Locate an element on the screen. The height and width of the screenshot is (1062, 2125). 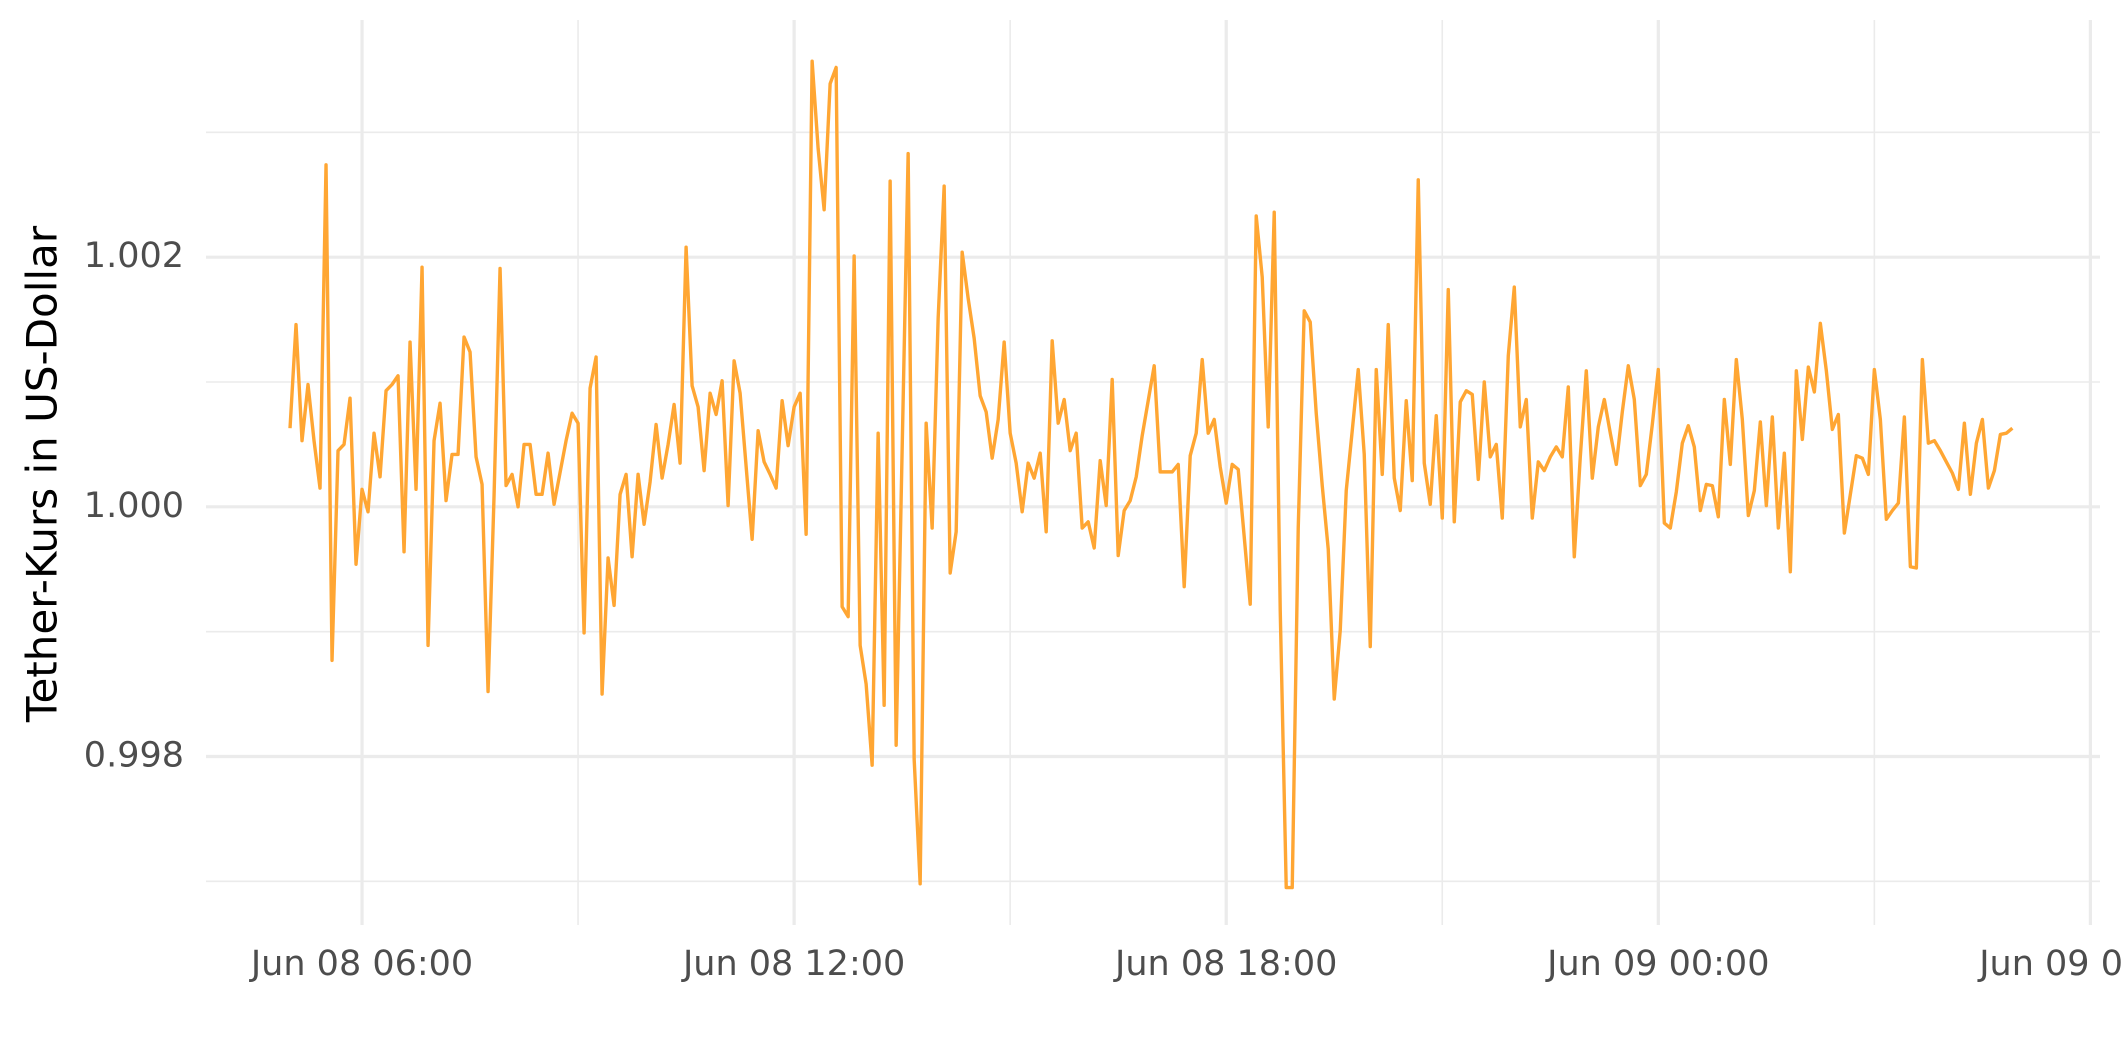
y-tick-label: 1.002 is located at coordinates (134, 256).